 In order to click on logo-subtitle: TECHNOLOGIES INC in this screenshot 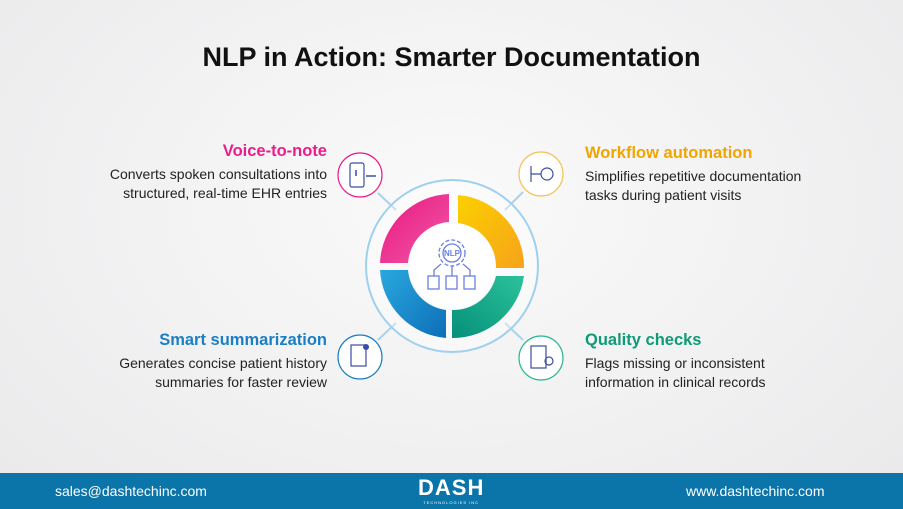, I will do `click(451, 502)`.